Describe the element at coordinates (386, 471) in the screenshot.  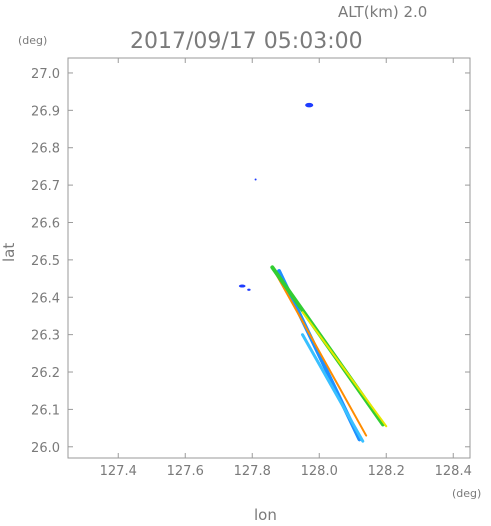
I see `x-tick-label: 128.2` at that location.